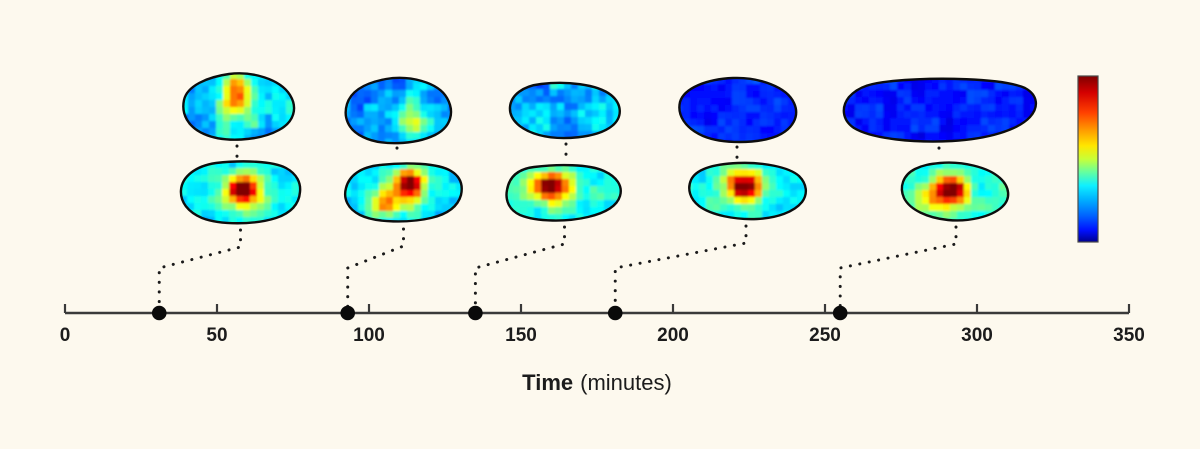  Describe the element at coordinates (626, 382) in the screenshot. I see `x-axis-title-unit: (minutes)` at that location.